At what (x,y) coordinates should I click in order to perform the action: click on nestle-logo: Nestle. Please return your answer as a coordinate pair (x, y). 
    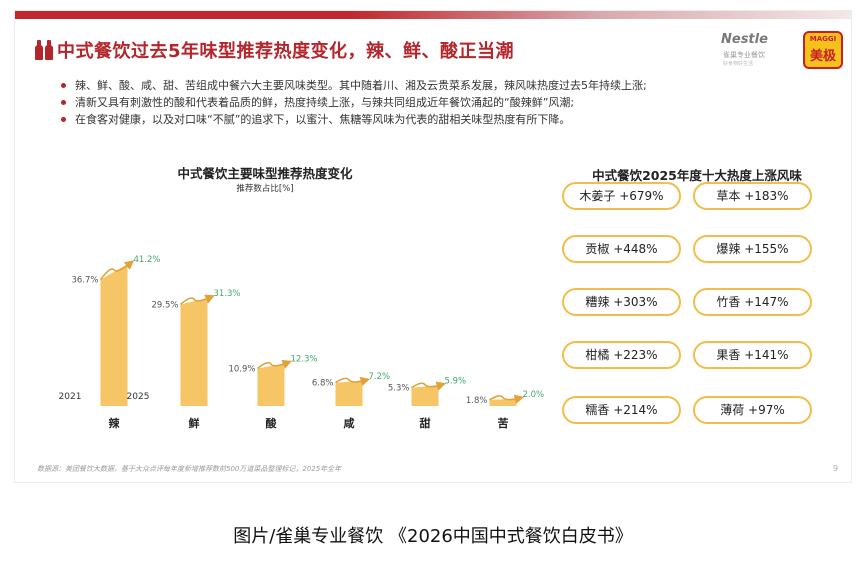
    Looking at the image, I should click on (744, 39).